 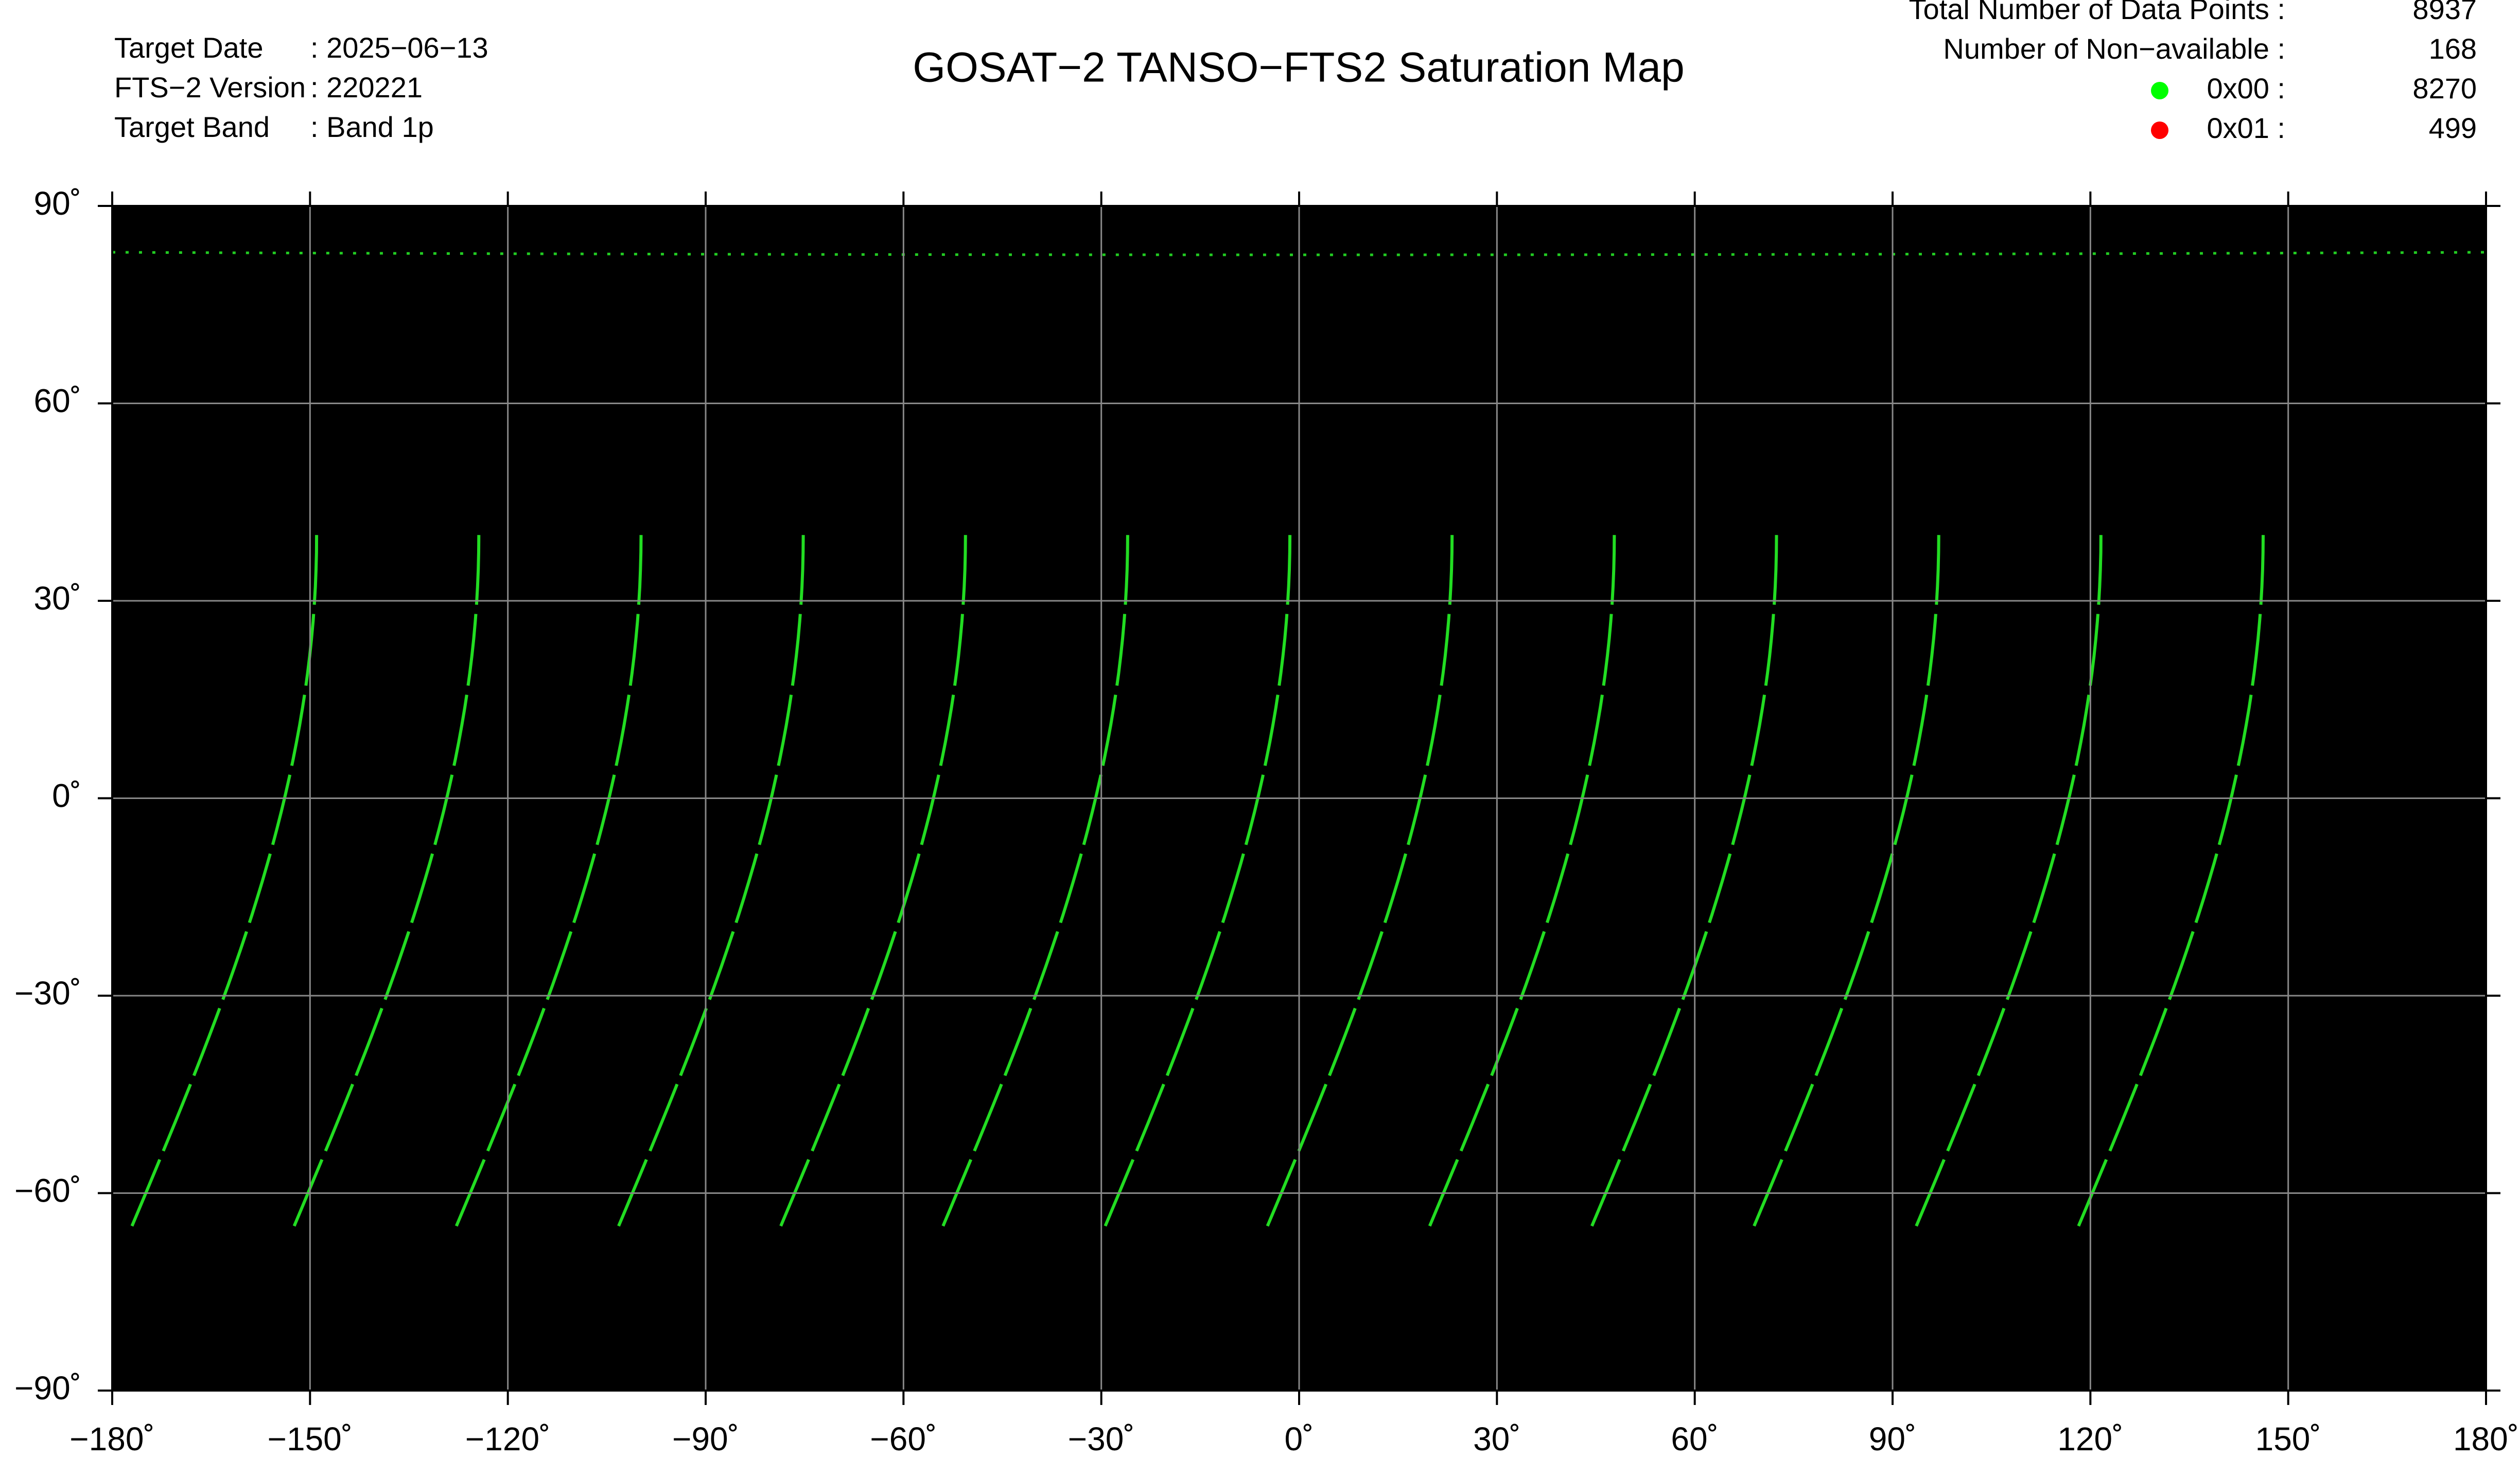 I want to click on x-tick-label: 180˚, so click(x=2486, y=1438).